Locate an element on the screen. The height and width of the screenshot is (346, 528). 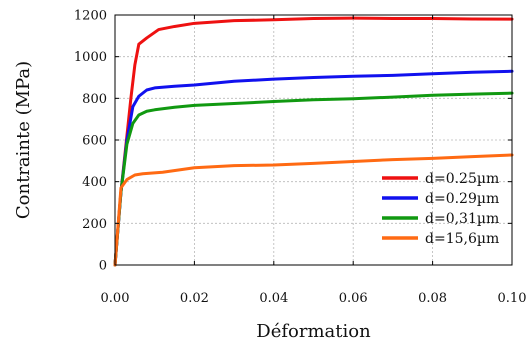
x-tick-label: 0.08 is located at coordinates (432, 298).